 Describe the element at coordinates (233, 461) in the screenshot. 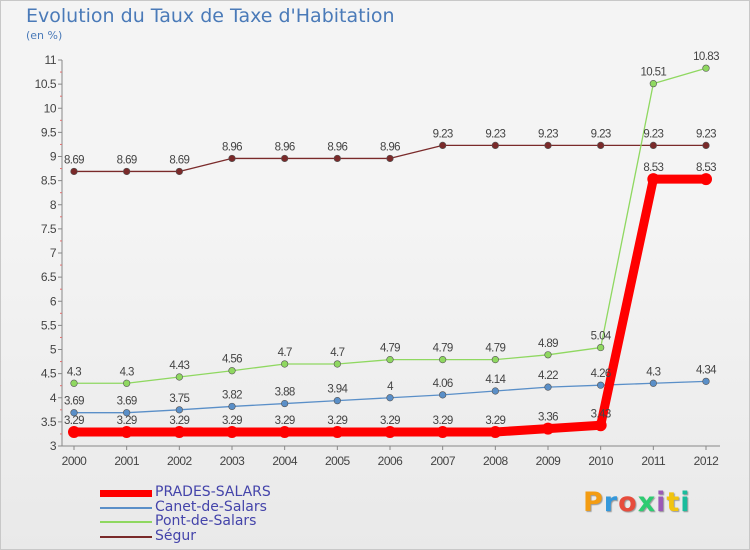

I see `x-tick-label: 2003` at that location.